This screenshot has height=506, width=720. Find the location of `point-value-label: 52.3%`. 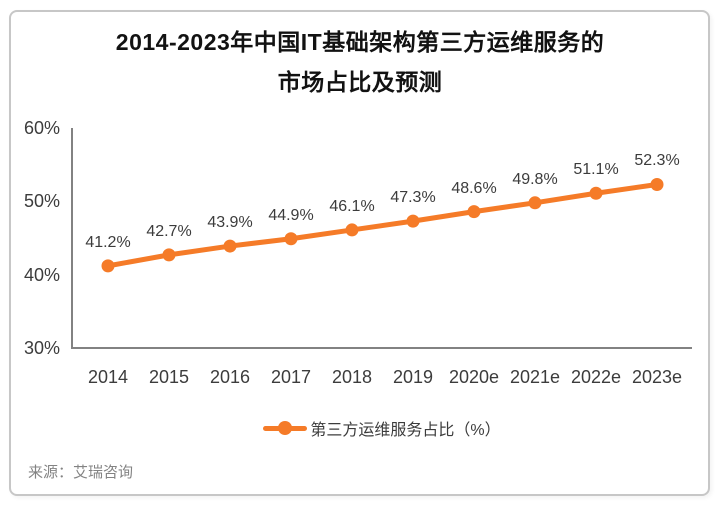

point-value-label: 52.3% is located at coordinates (657, 161).